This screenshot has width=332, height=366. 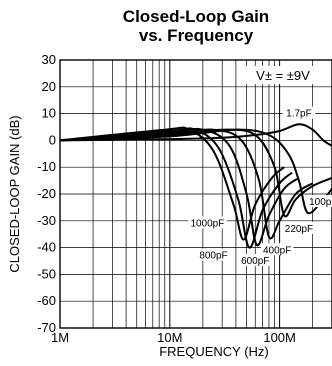 I want to click on y-tick-label: -40, so click(x=46, y=247).